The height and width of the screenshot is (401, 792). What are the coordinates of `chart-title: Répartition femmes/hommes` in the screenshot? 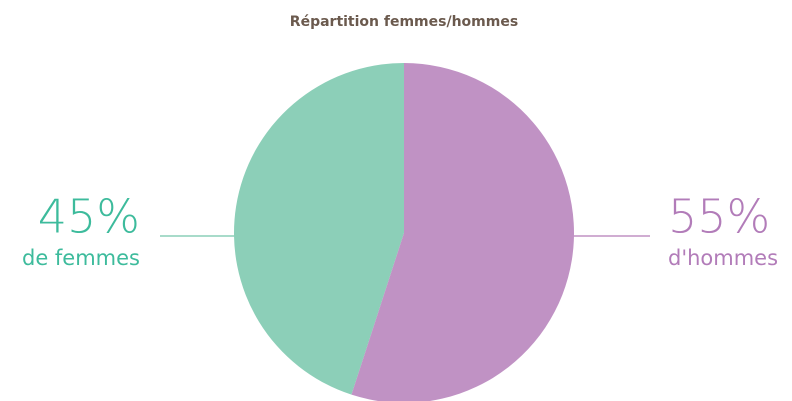 It's located at (404, 22).